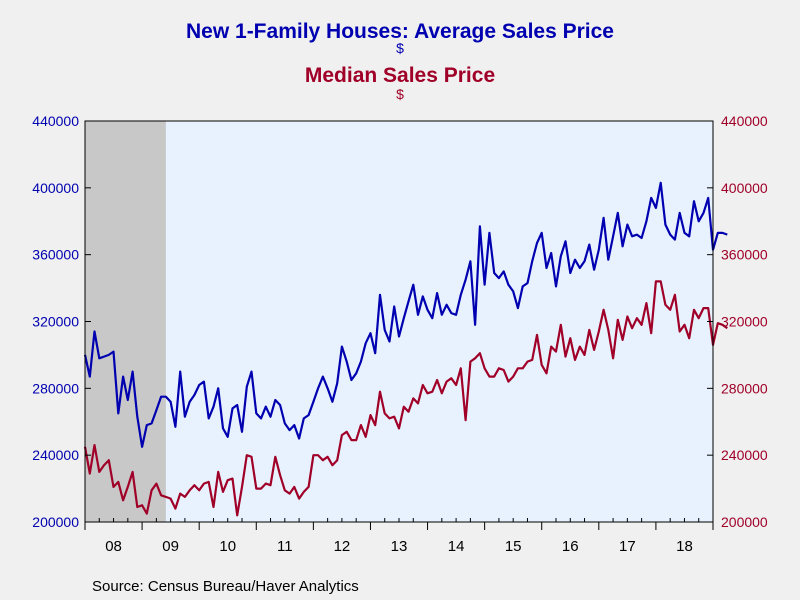  What do you see at coordinates (400, 31) in the screenshot?
I see `chart-title-average: New 1-Family Houses: Average Sales Price` at bounding box center [400, 31].